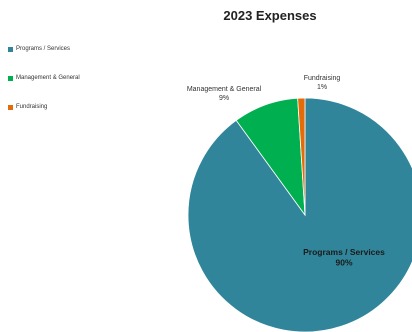 Image resolution: width=412 pixels, height=332 pixels. I want to click on legend-item-fundraising: Fundraising, so click(44, 107).